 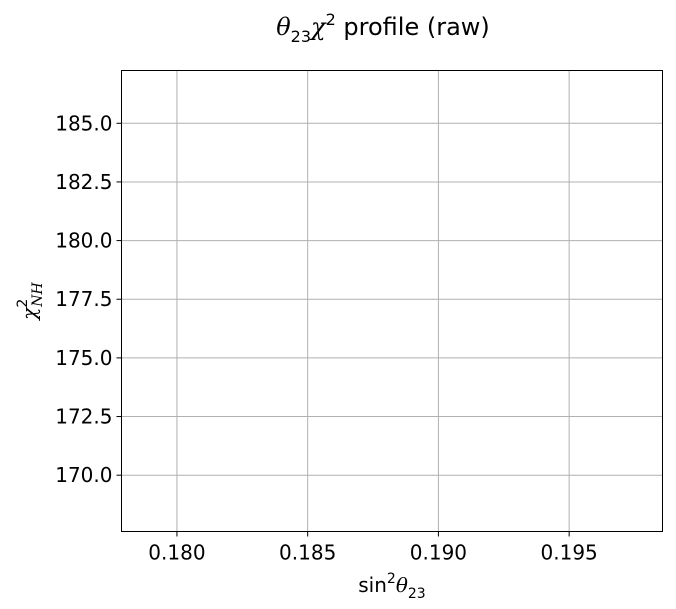 What do you see at coordinates (83, 299) in the screenshot?
I see `y-tick-label: 177.5` at bounding box center [83, 299].